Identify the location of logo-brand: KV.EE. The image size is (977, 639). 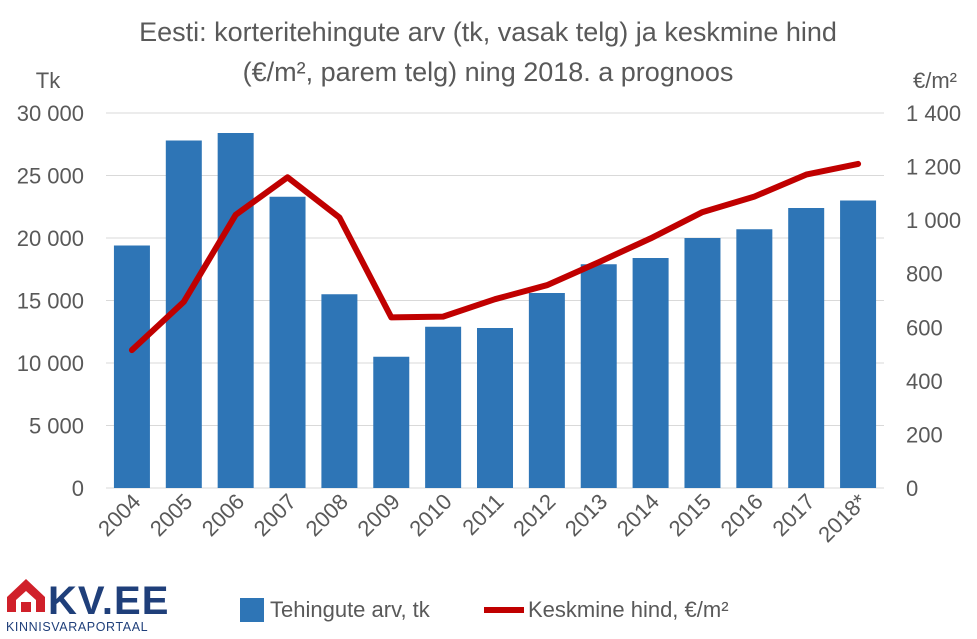
(108, 601).